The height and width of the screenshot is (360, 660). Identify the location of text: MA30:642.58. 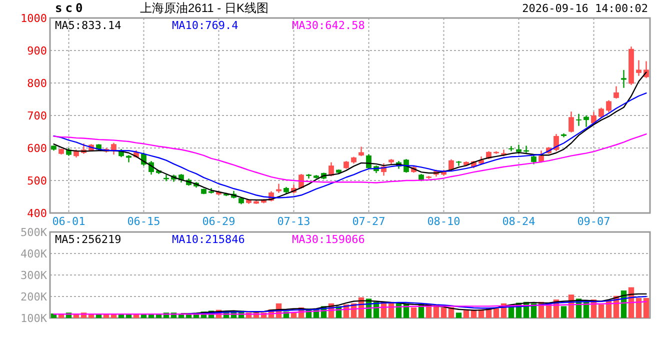
(328, 25).